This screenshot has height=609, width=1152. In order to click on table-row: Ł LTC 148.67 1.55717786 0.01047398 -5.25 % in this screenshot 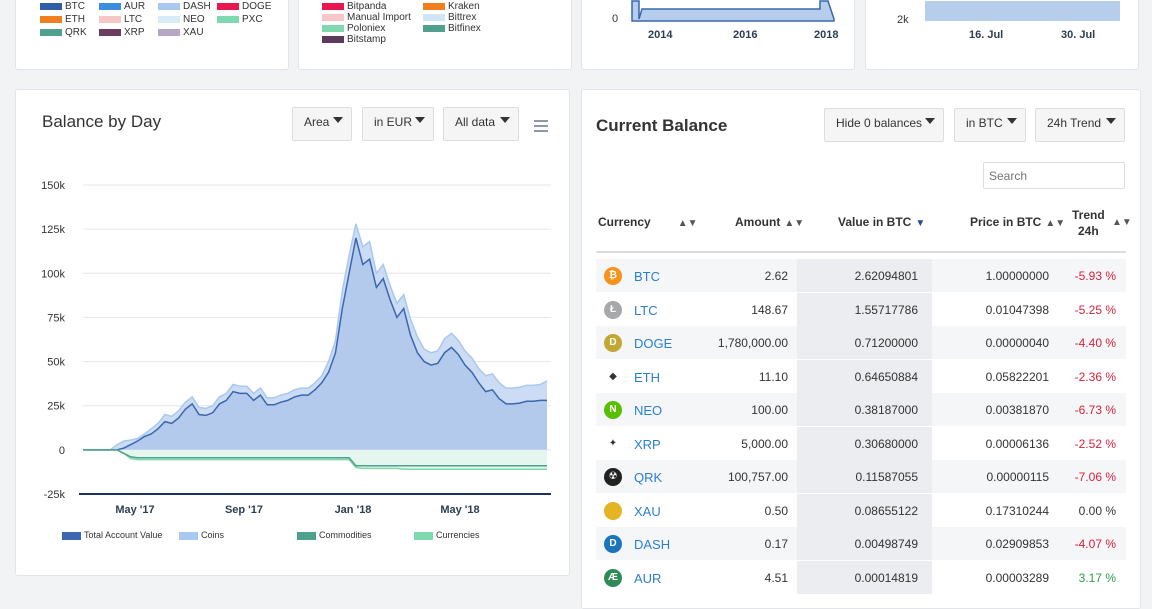, I will do `click(861, 309)`.